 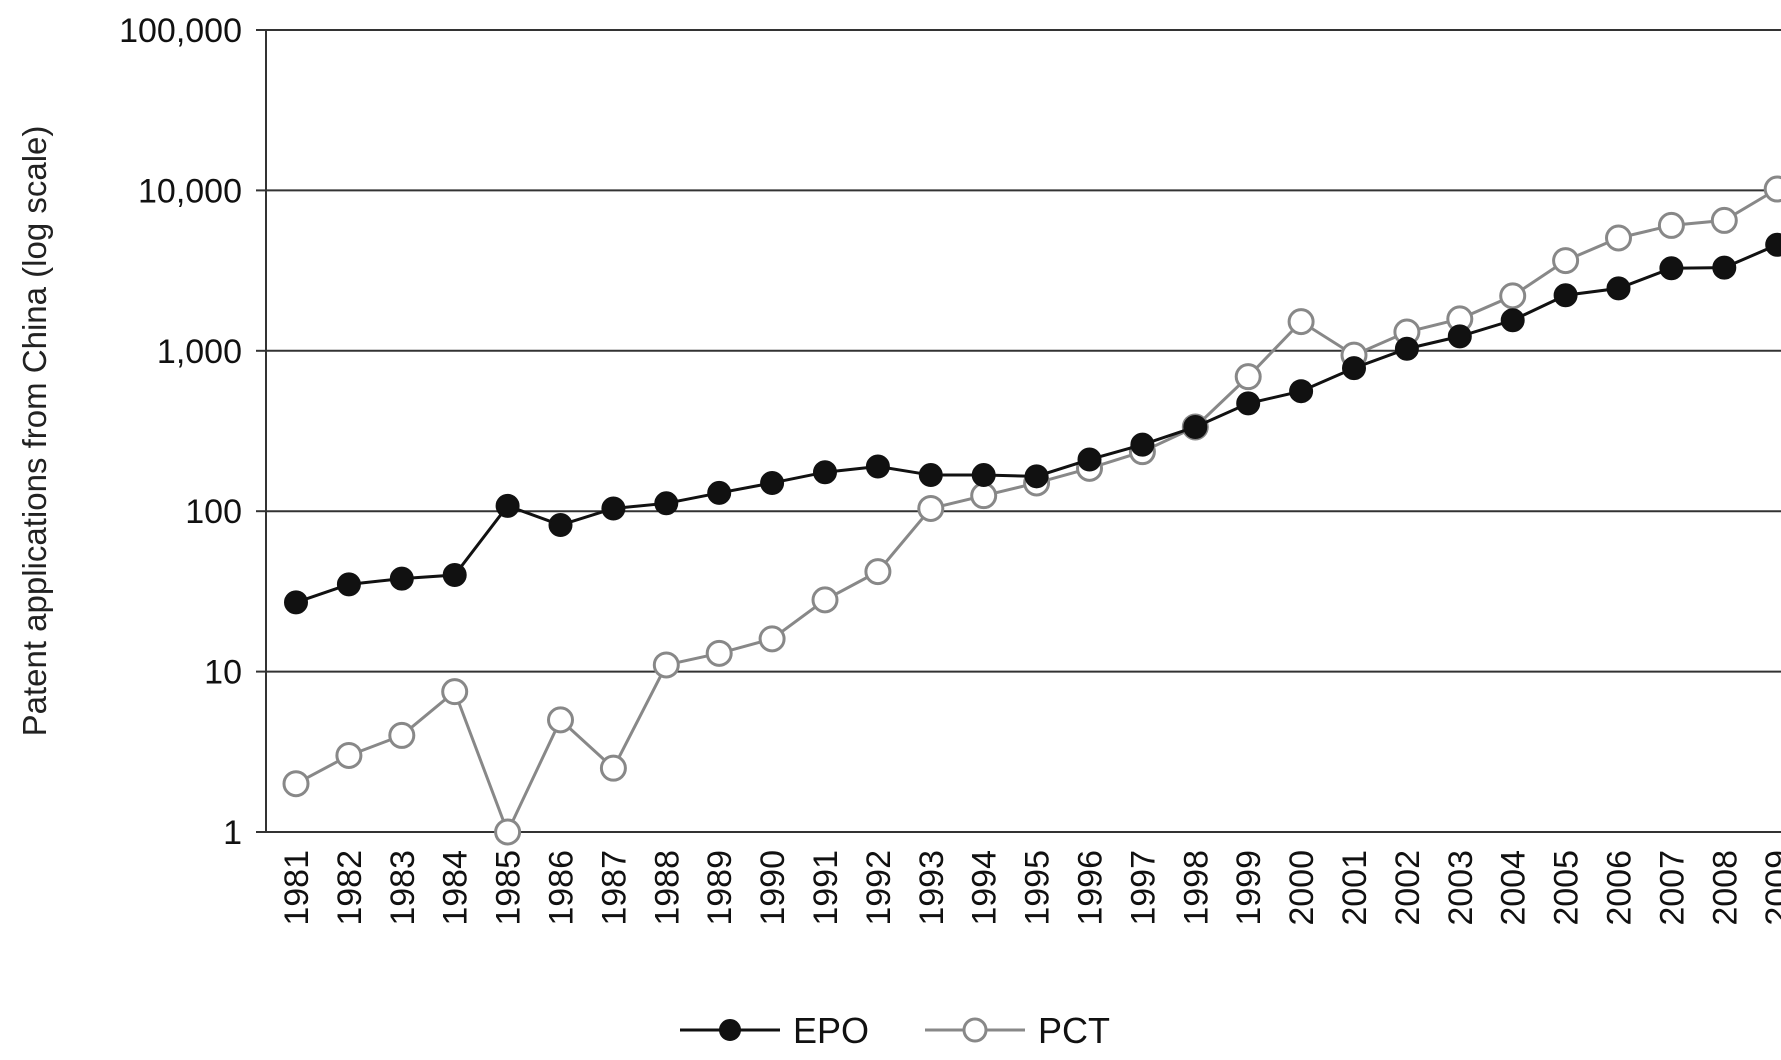 I want to click on x-tick-label: 1985, so click(x=509, y=888).